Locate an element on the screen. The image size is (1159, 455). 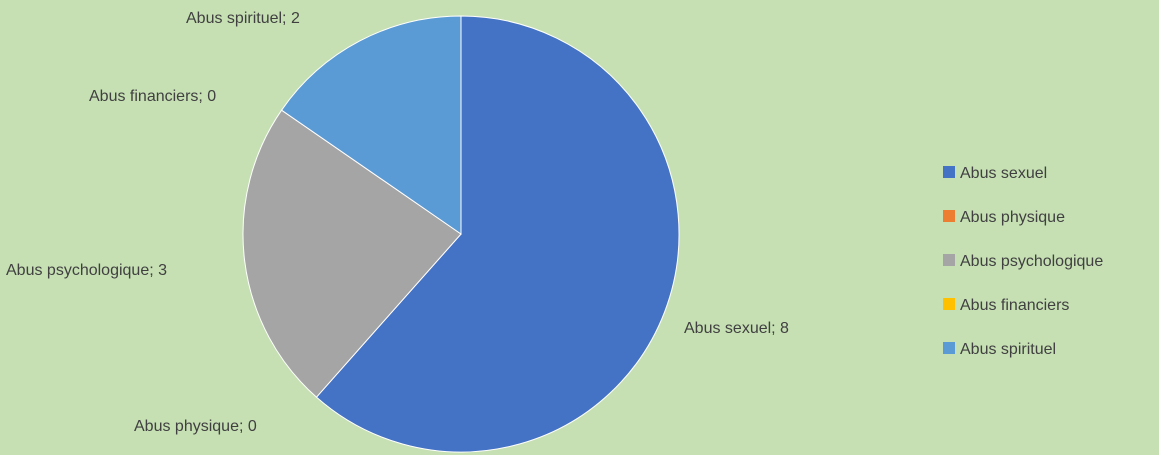
legend-label-abus-physique: Abus physique is located at coordinates (1012, 217).